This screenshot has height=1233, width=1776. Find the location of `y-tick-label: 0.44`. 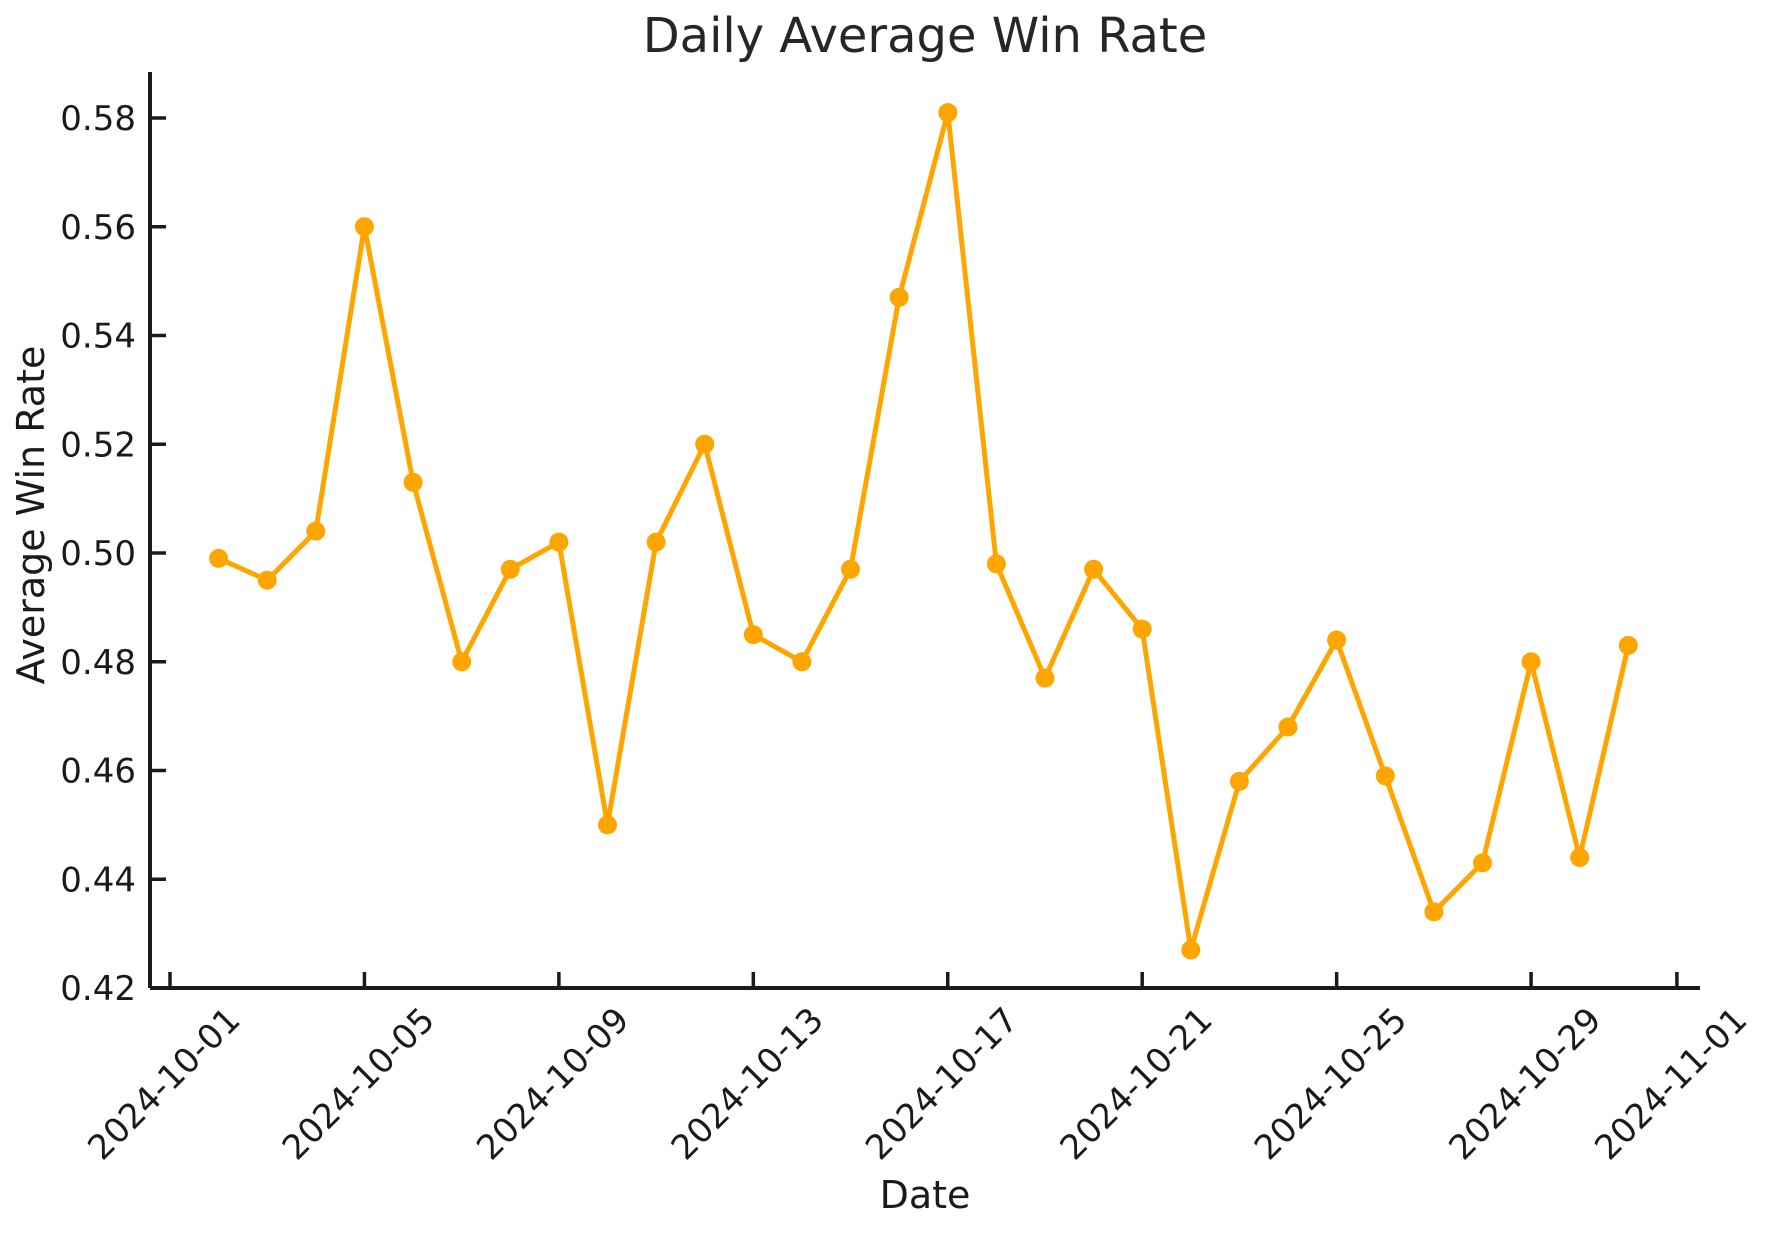

y-tick-label: 0.44 is located at coordinates (98, 880).